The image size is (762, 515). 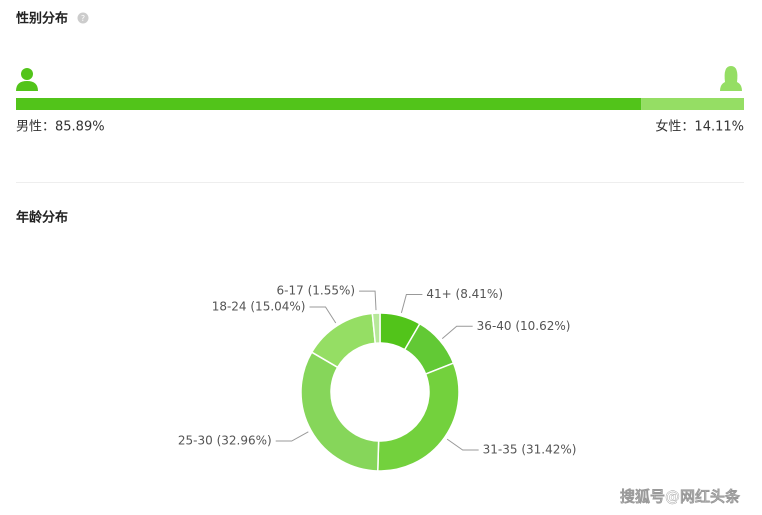 I want to click on section-title: 年龄分布, so click(x=42, y=218).